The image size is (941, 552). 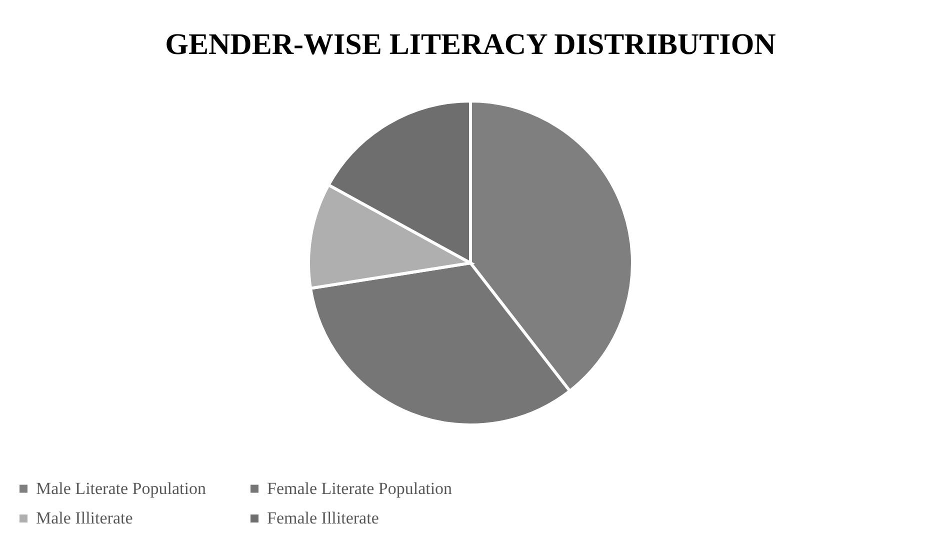 I want to click on legend-label: Female Illiterate, so click(x=323, y=518).